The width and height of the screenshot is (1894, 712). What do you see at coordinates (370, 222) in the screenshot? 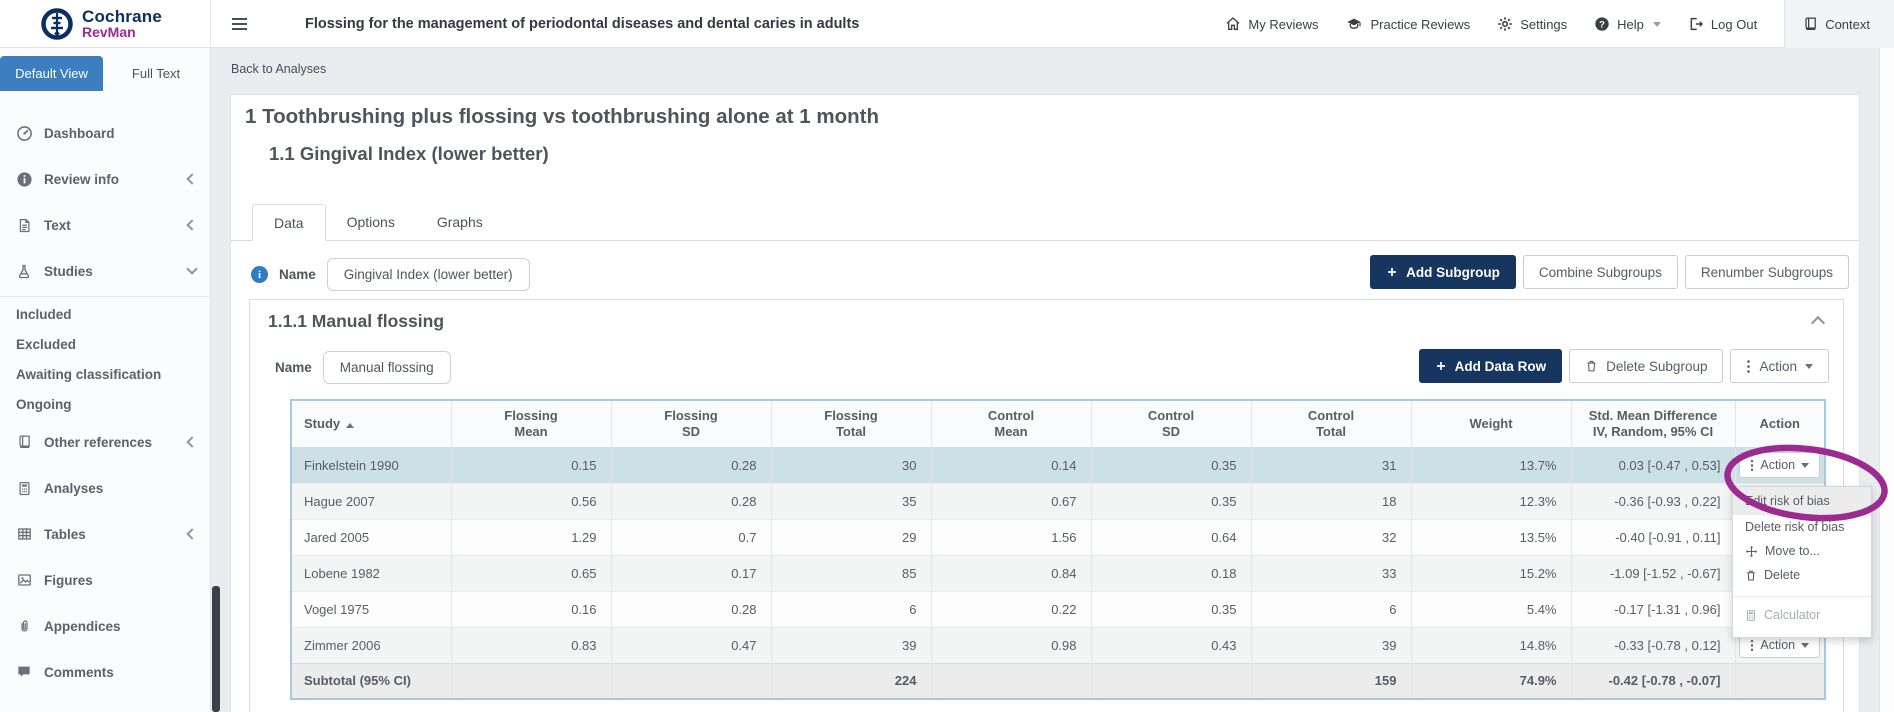
I see `tab-options: Options` at bounding box center [370, 222].